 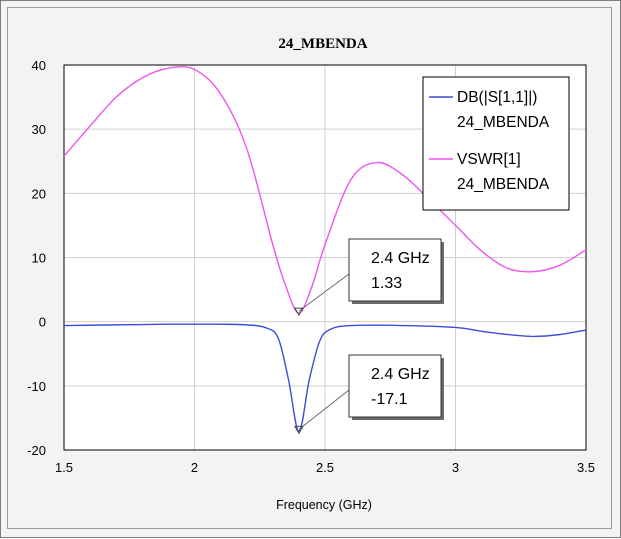 I want to click on chart-title: 24_MBENDA, so click(x=322, y=44).